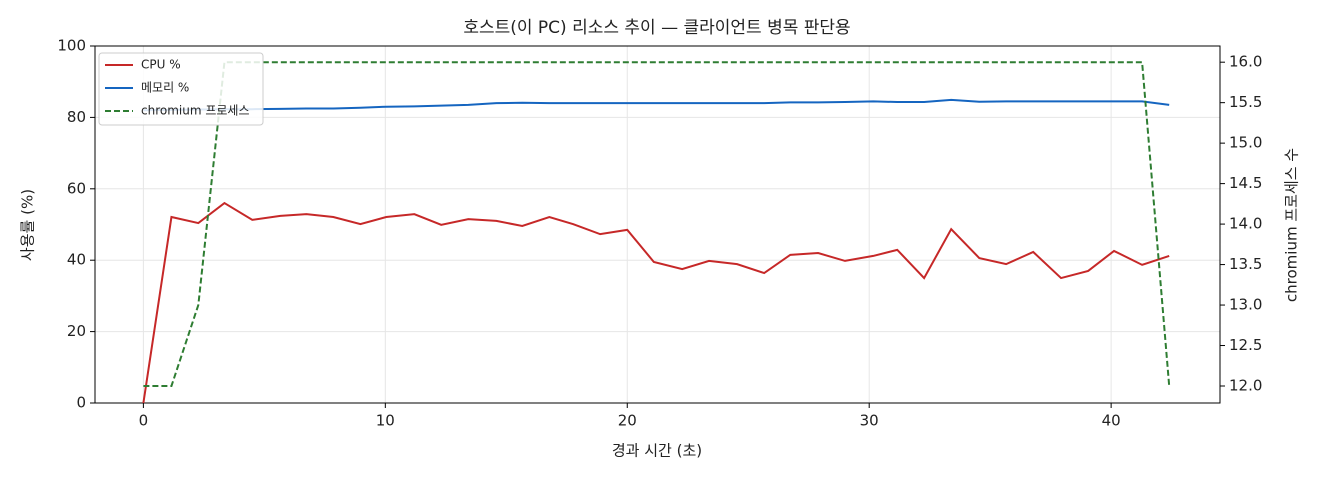 The width and height of the screenshot is (1320, 480). Describe the element at coordinates (1245, 305) in the screenshot. I see `y2-tick-label: 13.0` at that location.